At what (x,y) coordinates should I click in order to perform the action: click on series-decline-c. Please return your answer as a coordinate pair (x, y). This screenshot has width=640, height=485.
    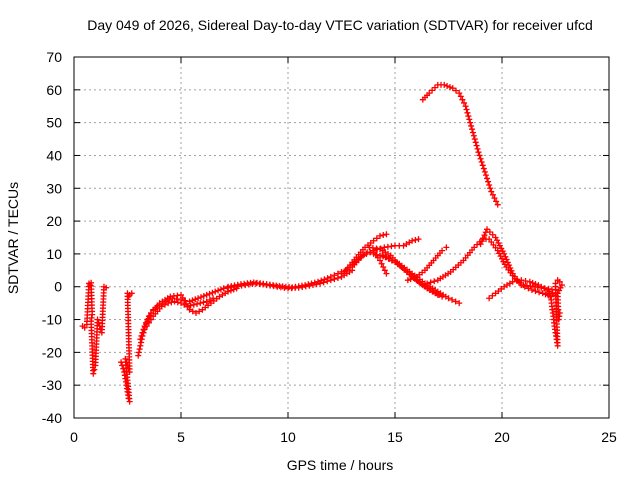
    Looking at the image, I should click on (410, 275).